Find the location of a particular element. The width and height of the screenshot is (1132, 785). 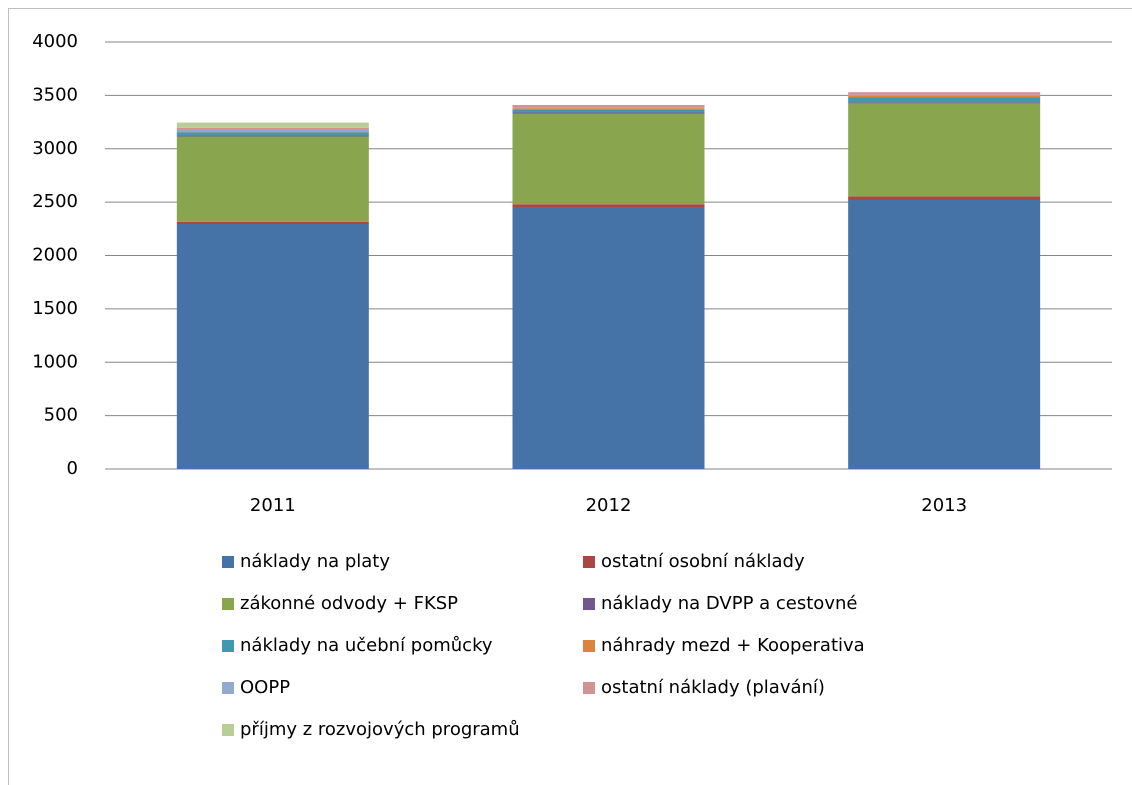

legend-label: ostatní náklady (plavání) is located at coordinates (713, 687).